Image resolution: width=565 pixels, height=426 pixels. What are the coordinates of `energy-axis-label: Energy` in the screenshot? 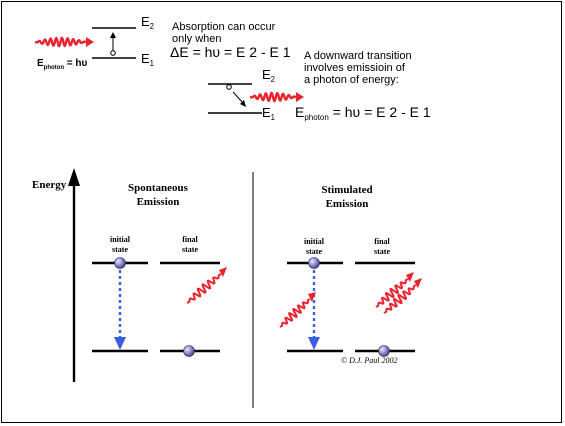 It's located at (49, 185).